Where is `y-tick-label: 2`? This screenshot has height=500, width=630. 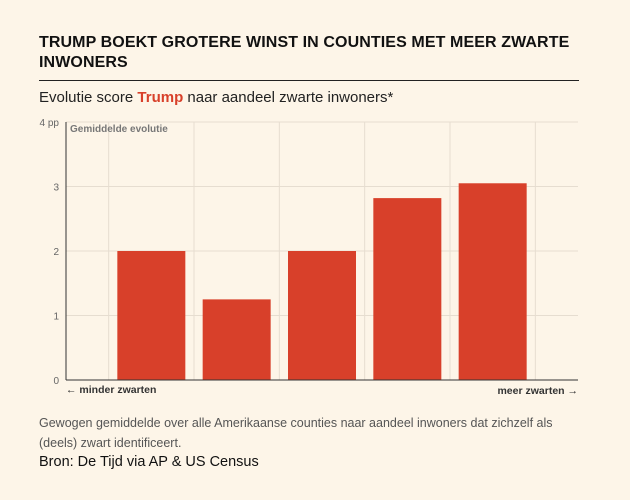
y-tick-label: 2 is located at coordinates (56, 252).